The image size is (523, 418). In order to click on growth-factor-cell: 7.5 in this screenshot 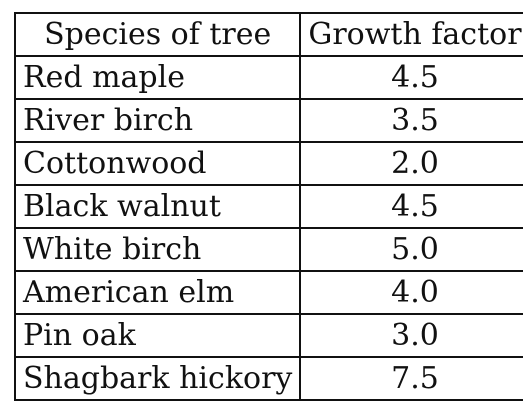, I will do `click(411, 378)`.